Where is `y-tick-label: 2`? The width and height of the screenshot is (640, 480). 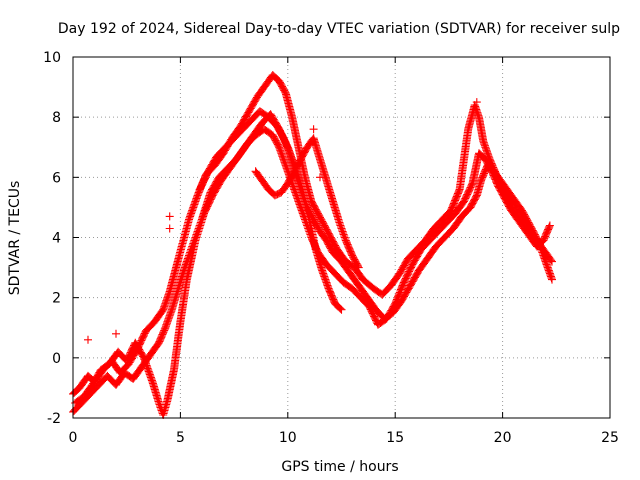
y-tick-label: 2 is located at coordinates (56, 299).